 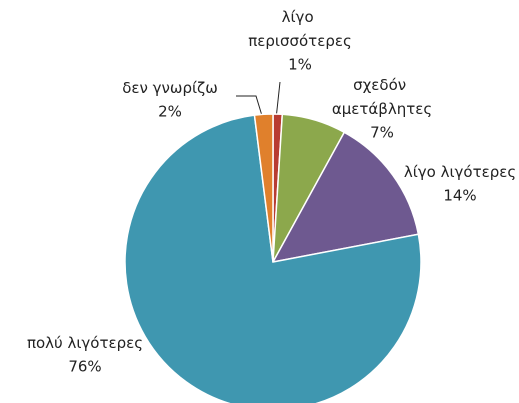 I want to click on slice-label: λίγο περισσότερες, so click(x=300, y=29).